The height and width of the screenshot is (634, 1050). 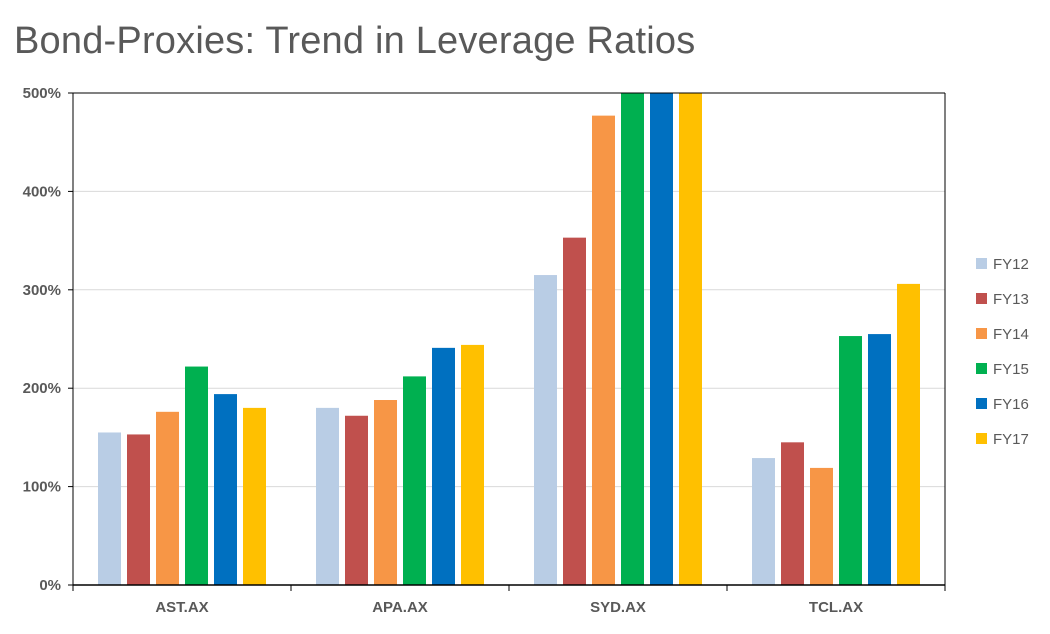 I want to click on y-tick-label: 400%, so click(x=42, y=191).